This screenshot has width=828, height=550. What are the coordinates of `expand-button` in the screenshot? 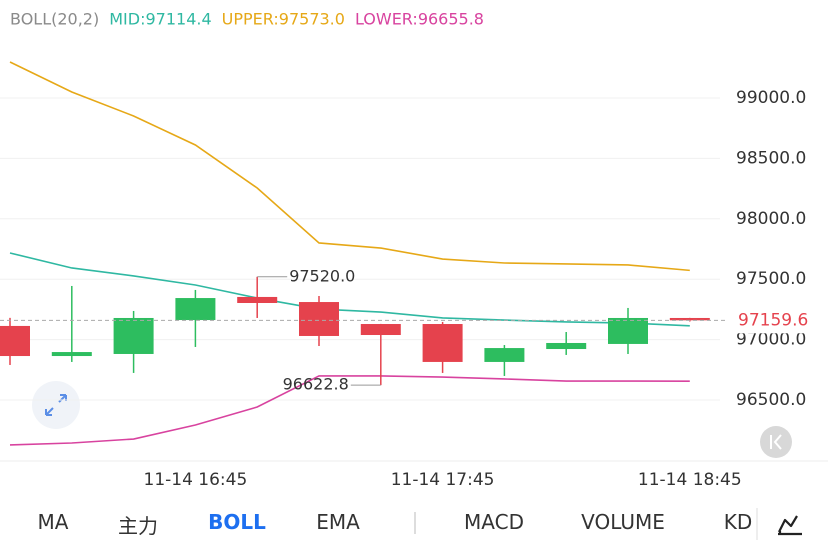 It's located at (56, 405).